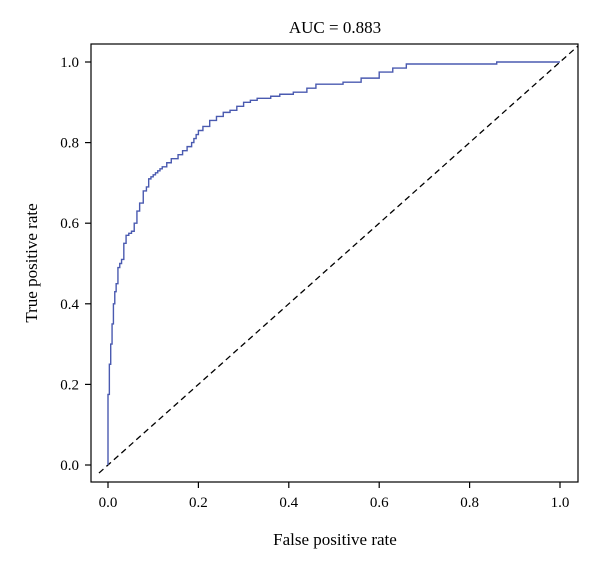 Image resolution: width=600 pixels, height=569 pixels. Describe the element at coordinates (75, 264) in the screenshot. I see `y-axis: 0.0 0.2 0.4 0.6 0.8 1.0` at that location.